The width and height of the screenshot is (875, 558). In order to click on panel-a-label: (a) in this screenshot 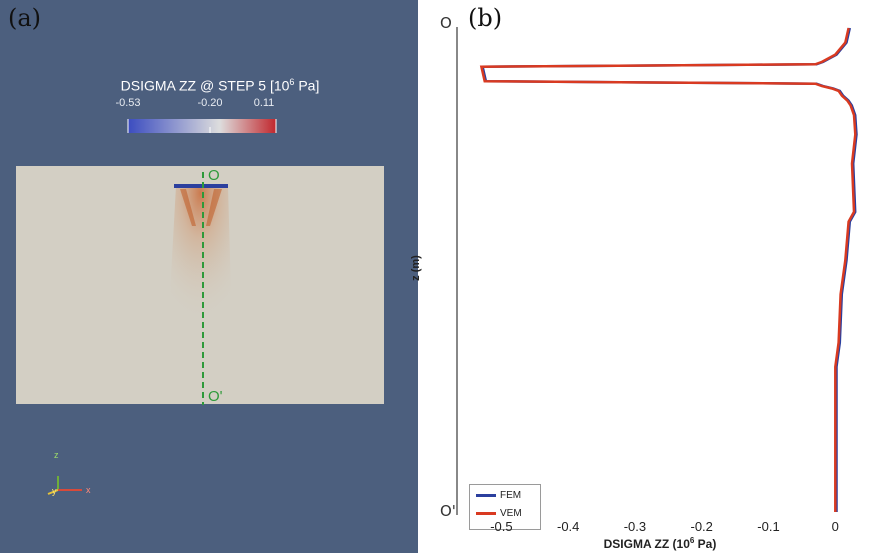, I will do `click(25, 18)`.